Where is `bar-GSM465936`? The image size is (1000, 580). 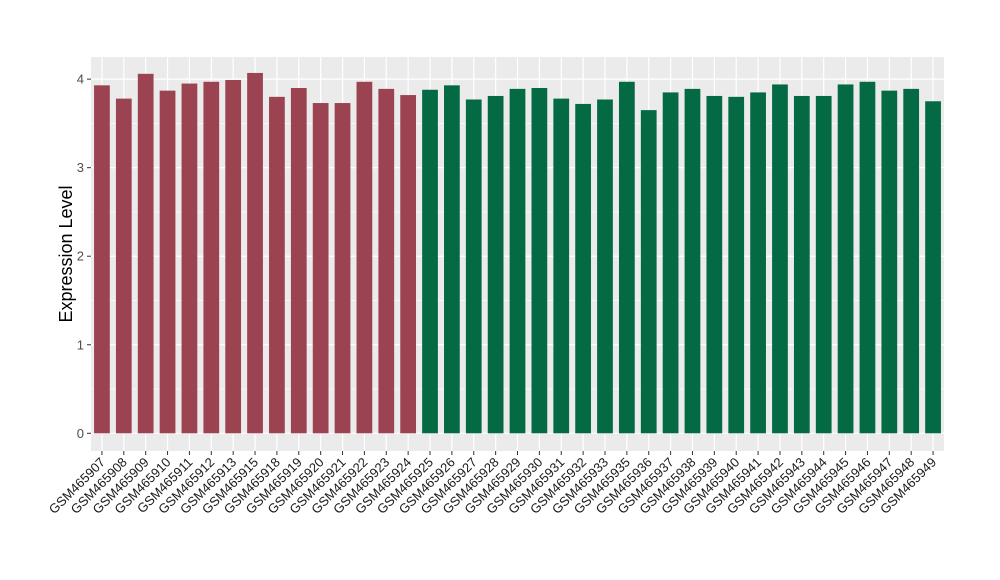
bar-GSM465936 is located at coordinates (648, 272).